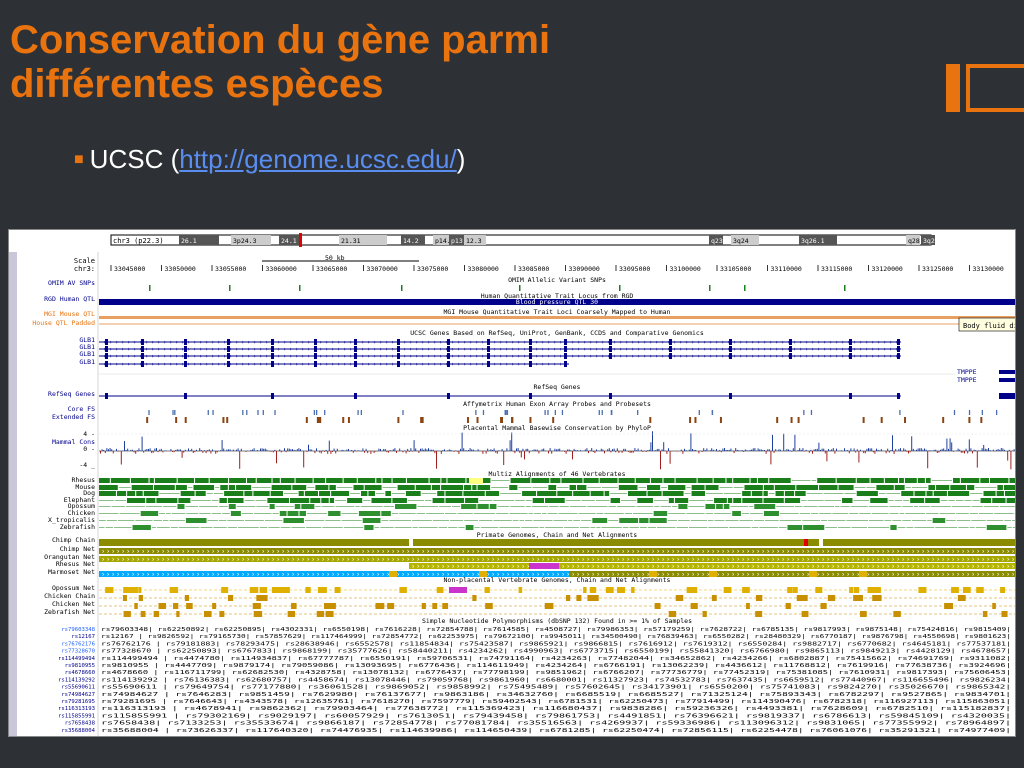  Describe the element at coordinates (483, 269) in the screenshot. I see `scale-tick-label: 33080000` at that location.